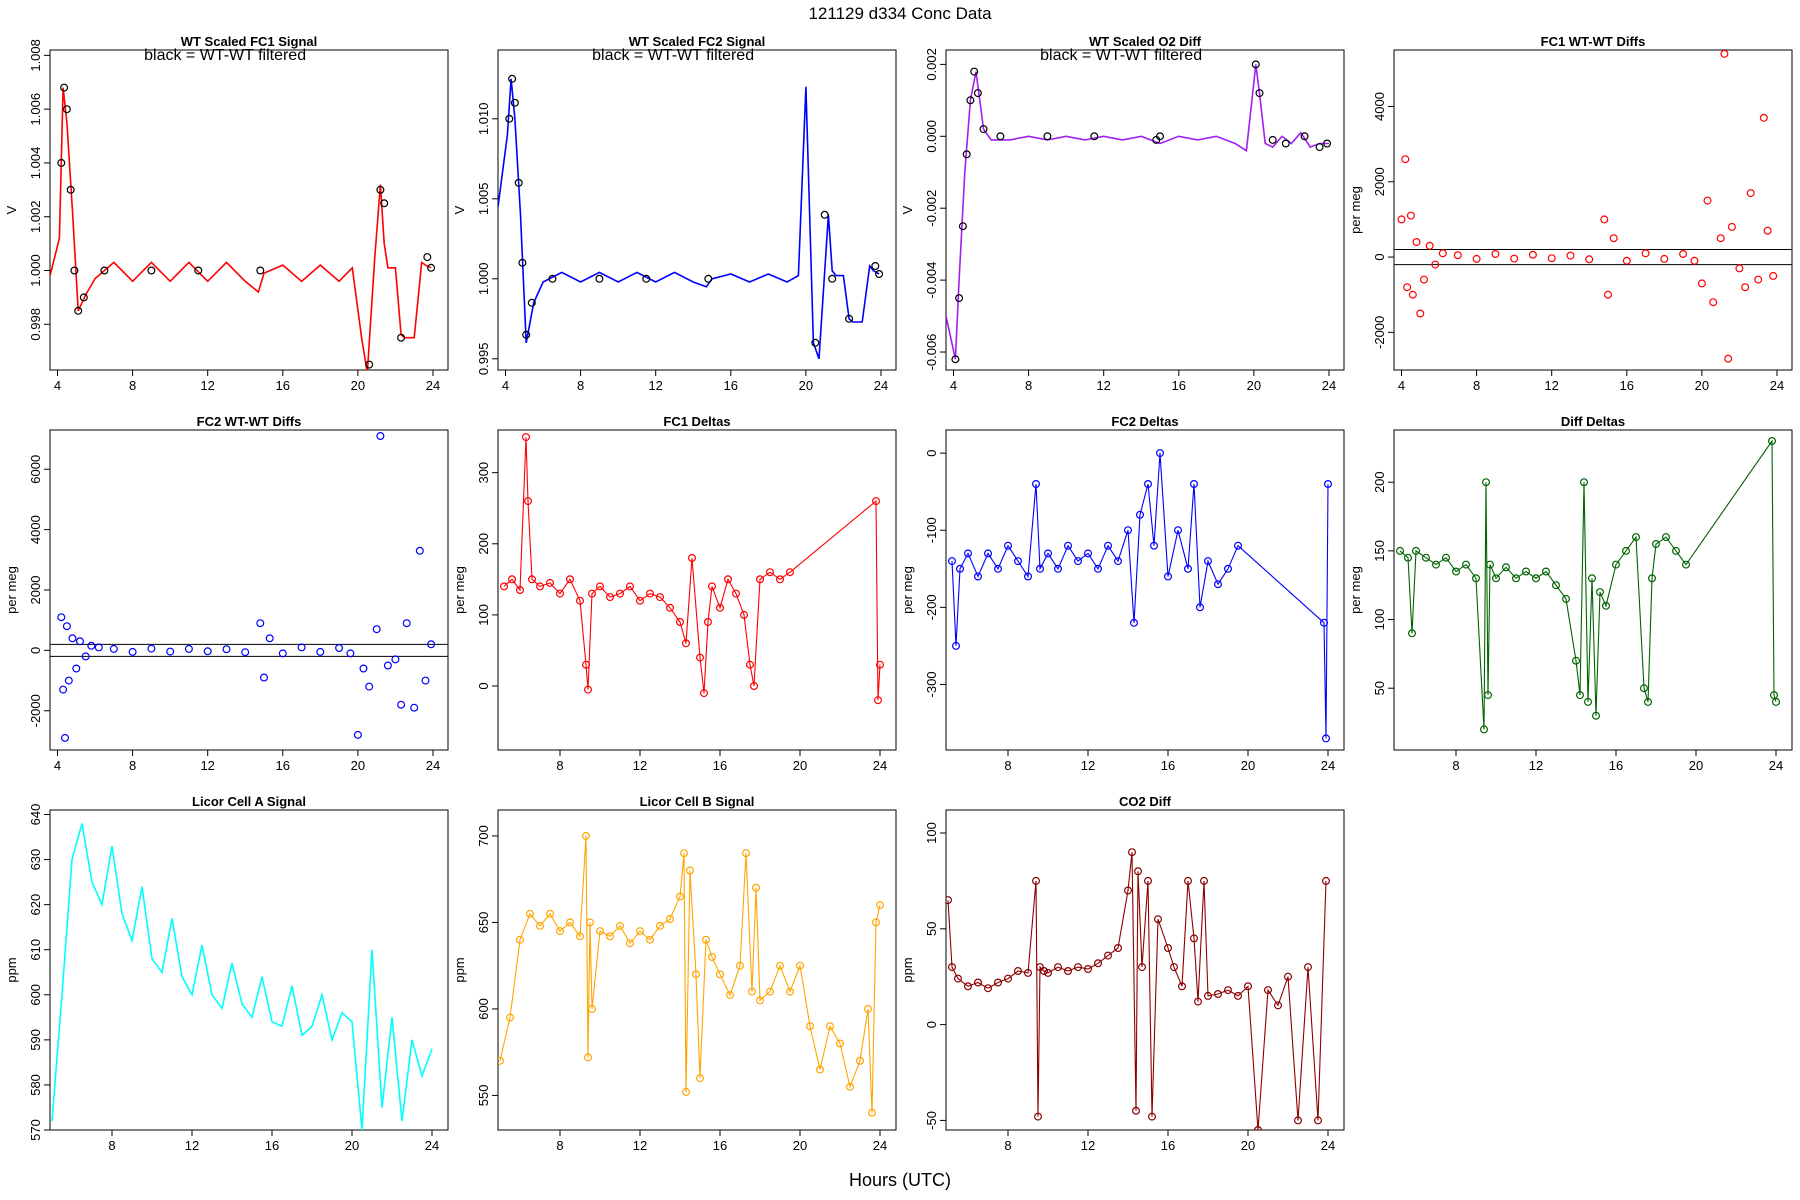 The width and height of the screenshot is (1800, 1200). Describe the element at coordinates (931, 684) in the screenshot. I see `y-tick-label: -300` at that location.